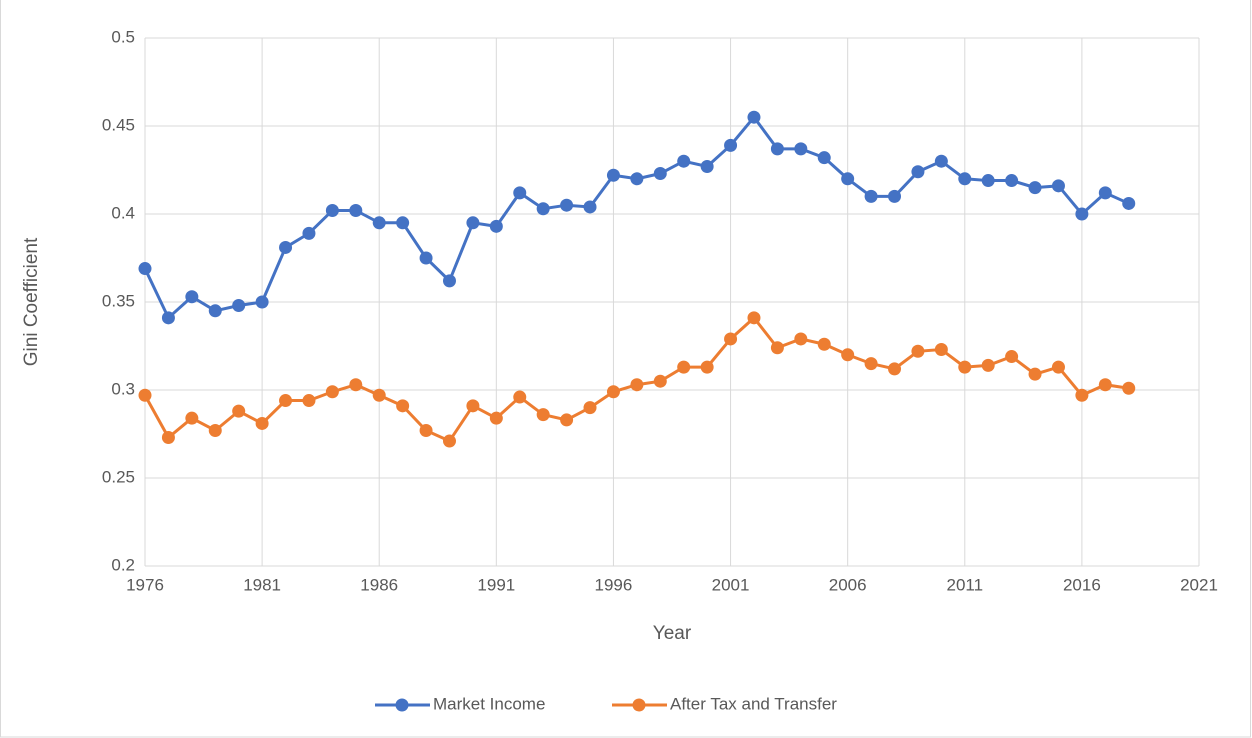 The image size is (1252, 738). What do you see at coordinates (1199, 584) in the screenshot?
I see `x-tick-label: 2021` at bounding box center [1199, 584].